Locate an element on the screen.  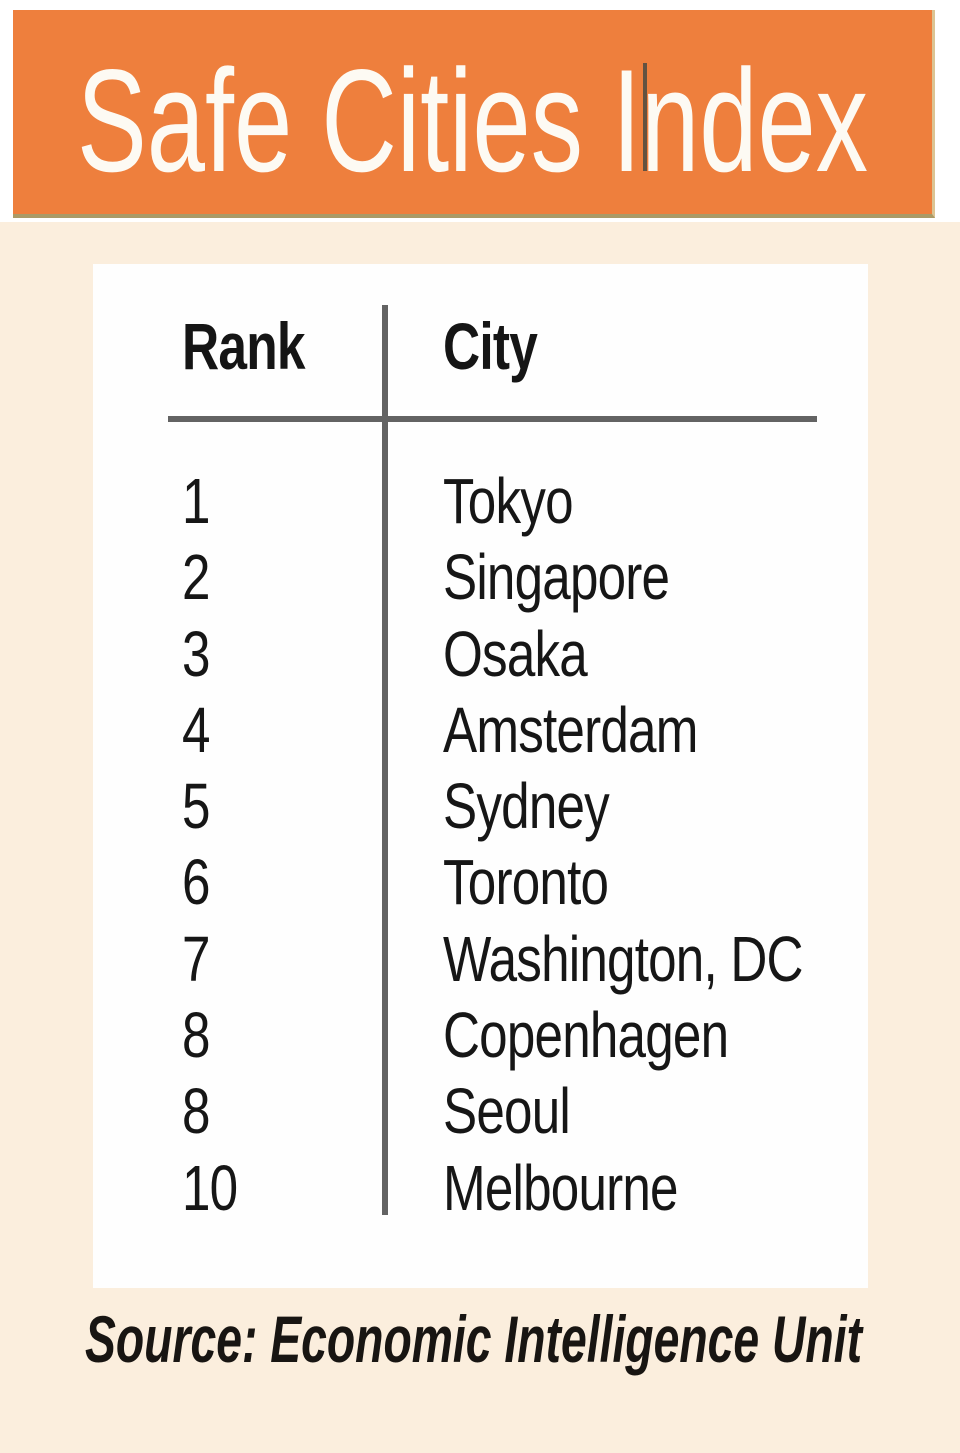
city-value: Copenhagen is located at coordinates (586, 1035).